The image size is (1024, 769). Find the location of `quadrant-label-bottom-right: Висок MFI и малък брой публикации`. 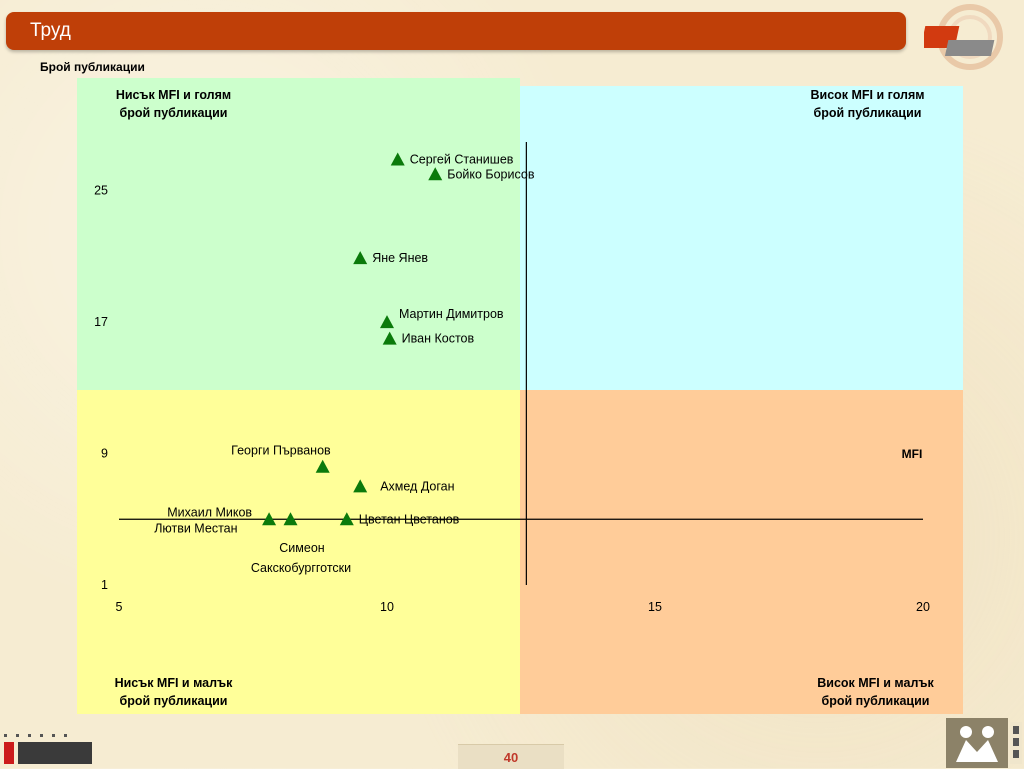

quadrant-label-bottom-right: Висок MFI и малък брой публикации is located at coordinates (875, 692).